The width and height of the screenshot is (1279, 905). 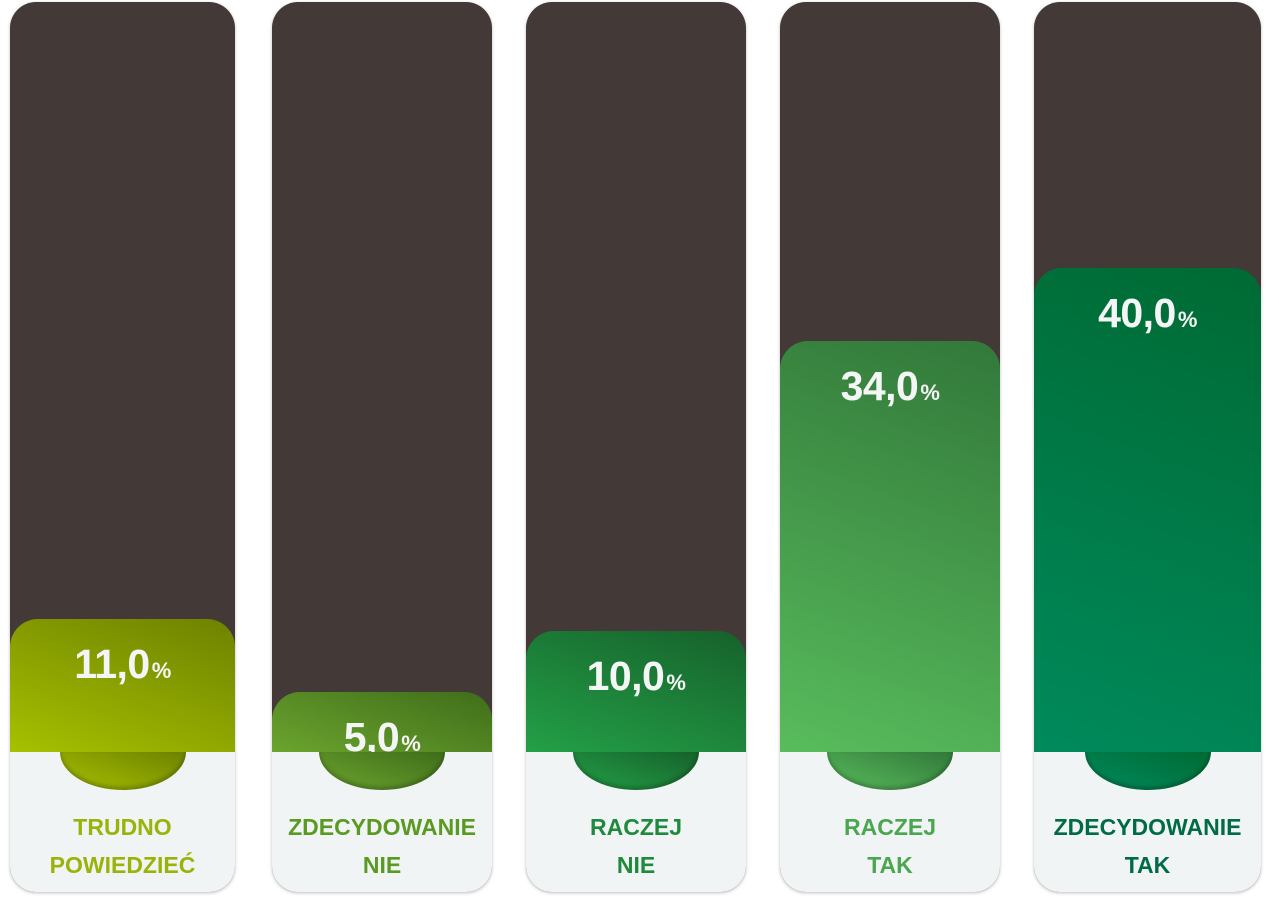 What do you see at coordinates (1147, 510) in the screenshot?
I see `bar: 40,0%` at bounding box center [1147, 510].